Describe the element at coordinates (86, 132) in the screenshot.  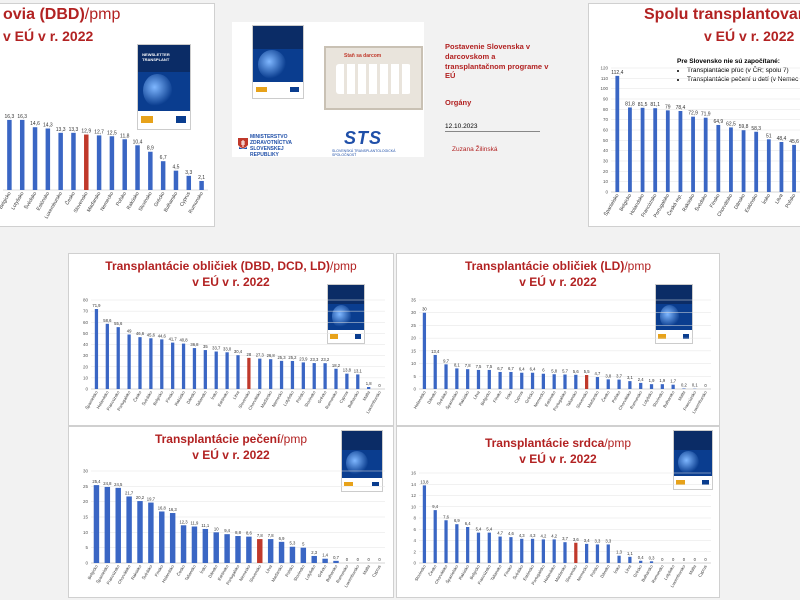
I see `data-label: 12,9` at that location.